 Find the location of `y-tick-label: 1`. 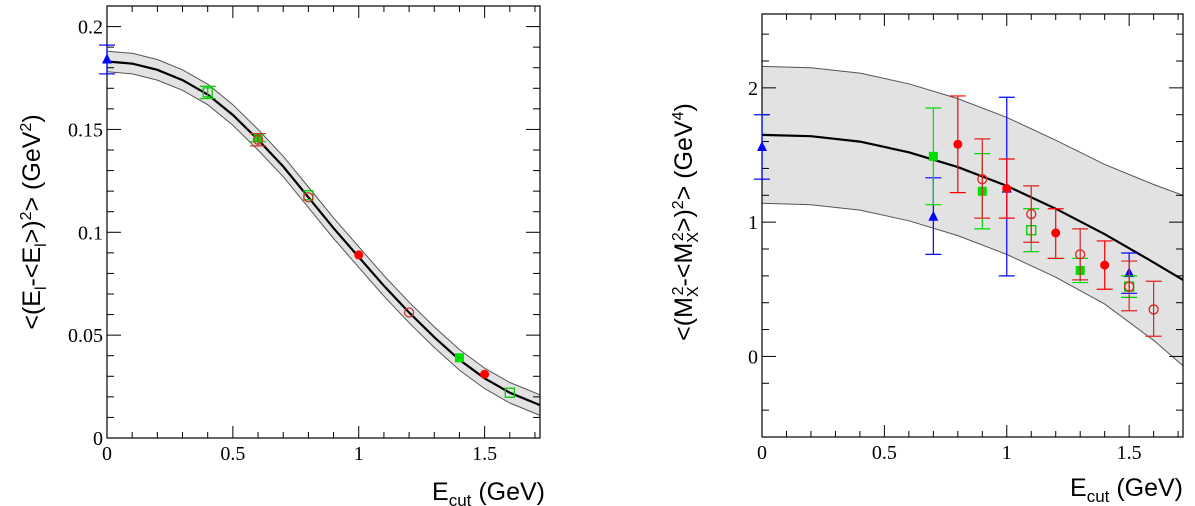

y-tick-label: 1 is located at coordinates (753, 223).